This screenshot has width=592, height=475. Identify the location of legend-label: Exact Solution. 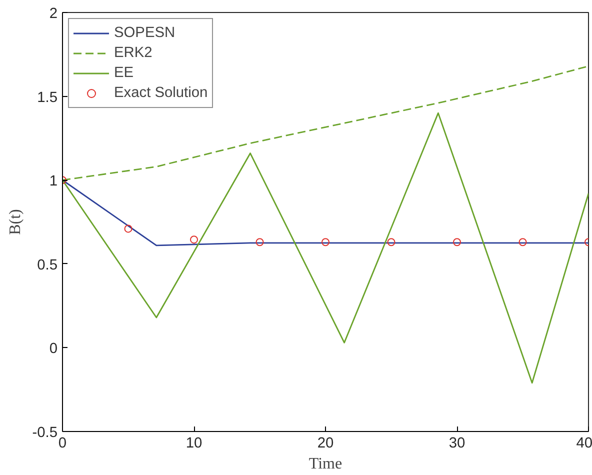
(161, 93).